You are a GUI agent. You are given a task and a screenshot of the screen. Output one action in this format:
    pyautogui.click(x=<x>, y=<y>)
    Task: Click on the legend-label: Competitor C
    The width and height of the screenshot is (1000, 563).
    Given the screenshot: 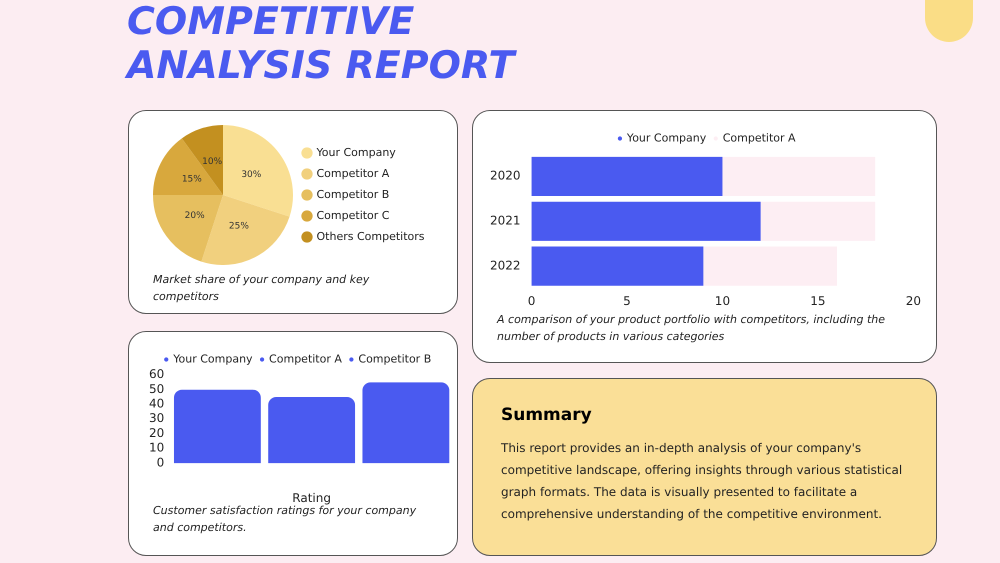 What is the action you would take?
    pyautogui.click(x=353, y=215)
    